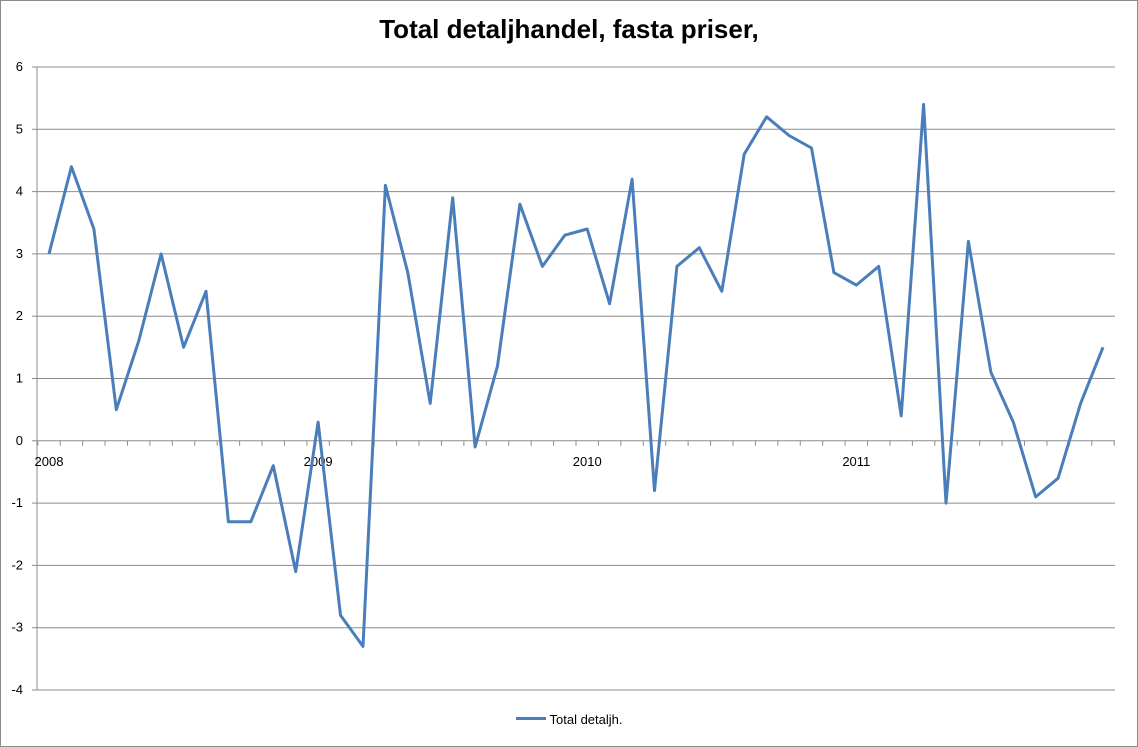 This screenshot has height=747, width=1138. Describe the element at coordinates (19, 66) in the screenshot. I see `y-tick-label: 6` at that location.